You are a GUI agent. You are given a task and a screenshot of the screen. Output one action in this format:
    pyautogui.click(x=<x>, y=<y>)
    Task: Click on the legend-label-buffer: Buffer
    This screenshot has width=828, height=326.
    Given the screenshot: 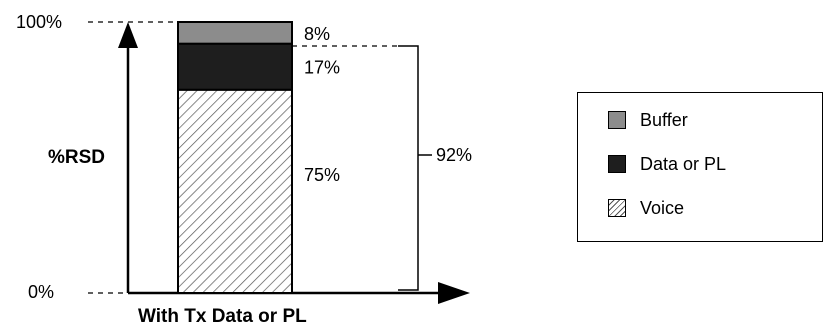 What is the action you would take?
    pyautogui.click(x=664, y=119)
    